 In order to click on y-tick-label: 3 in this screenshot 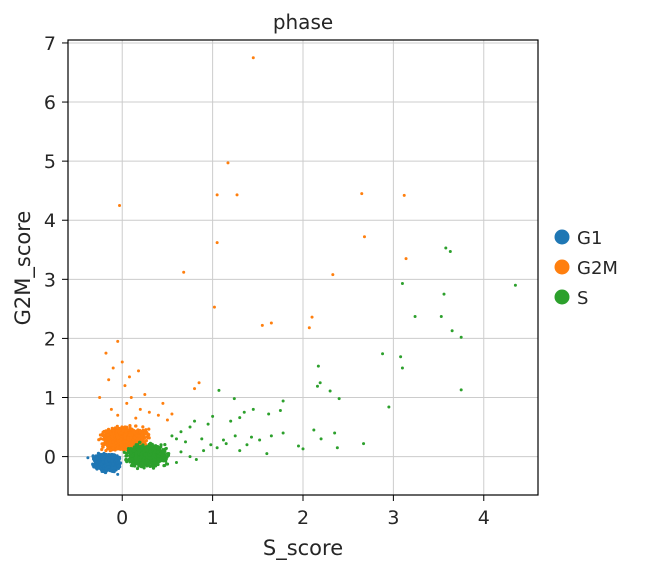, I will do `click(50, 280)`.